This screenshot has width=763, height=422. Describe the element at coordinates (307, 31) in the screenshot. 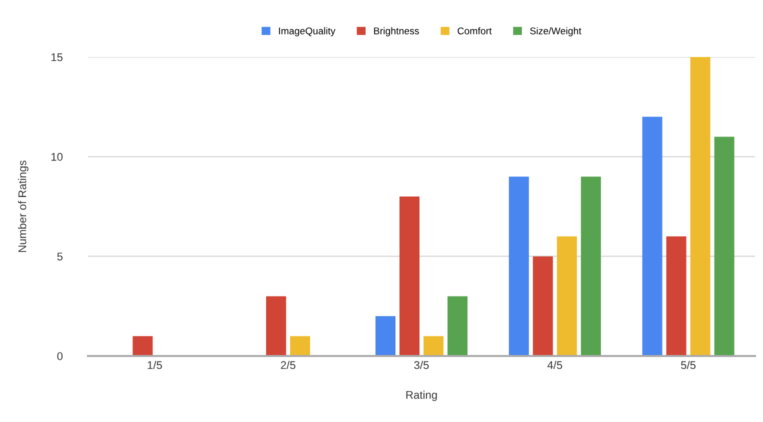

I see `legend-label: ImageQuality` at that location.